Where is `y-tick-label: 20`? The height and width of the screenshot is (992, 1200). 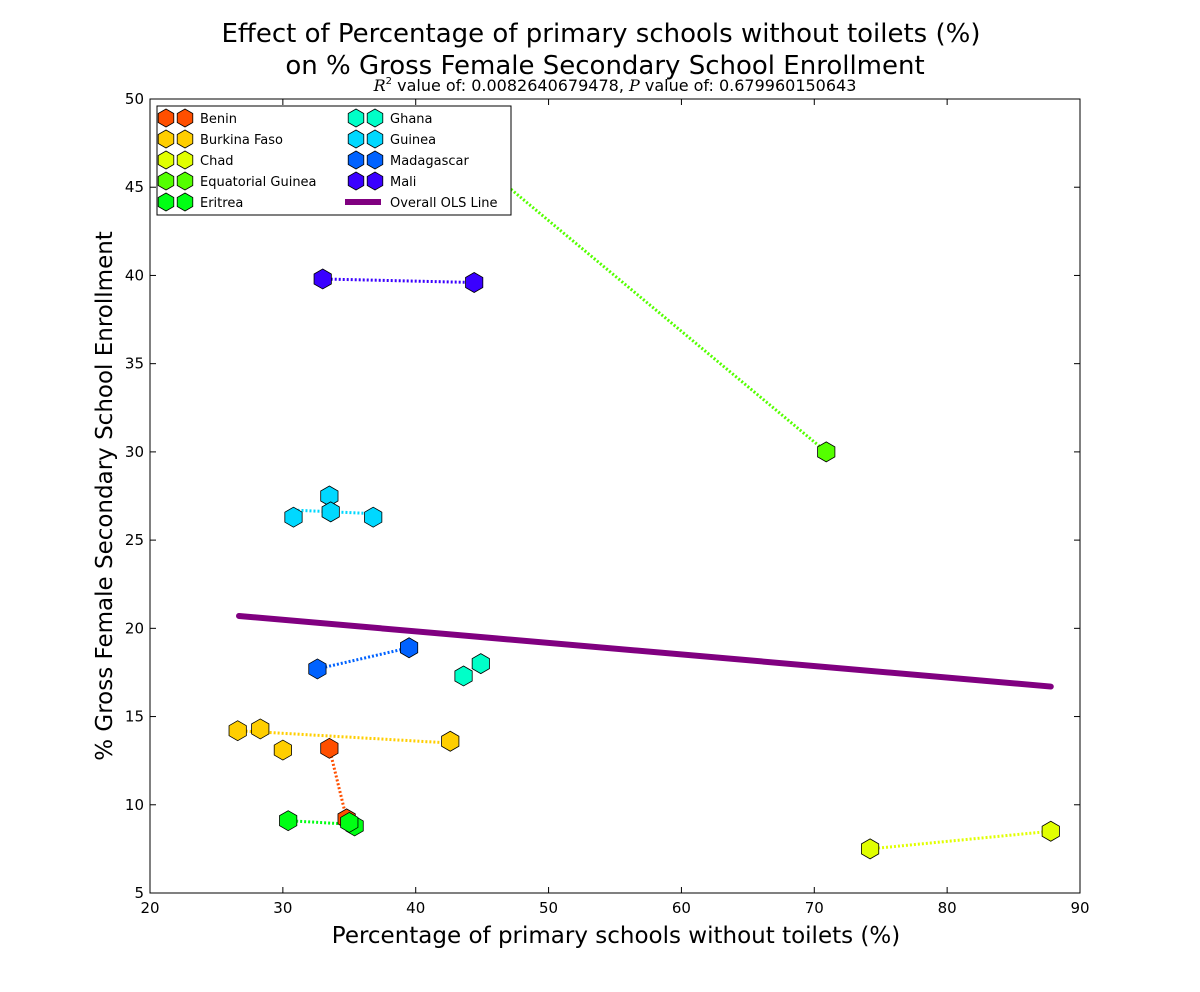 y-tick-label: 20 is located at coordinates (134, 628).